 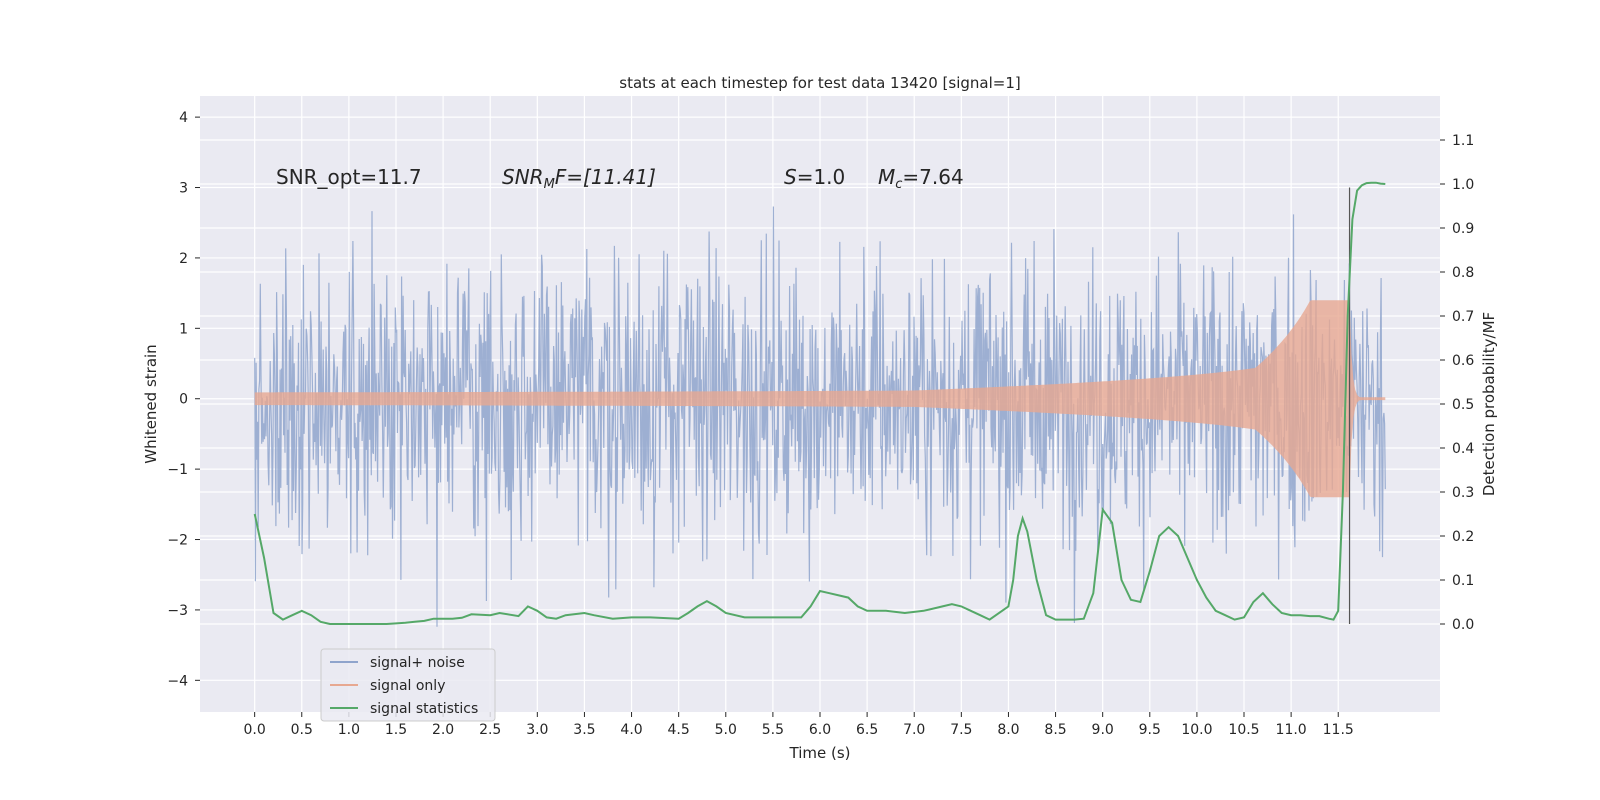 What do you see at coordinates (417, 663) in the screenshot?
I see `legend-label-signal-plus-noise: signal+ noise` at bounding box center [417, 663].